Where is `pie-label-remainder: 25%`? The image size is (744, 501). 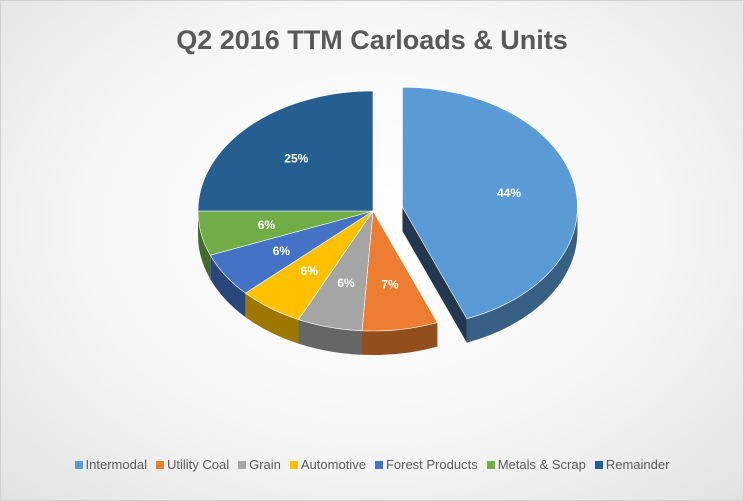
pie-label-remainder: 25% is located at coordinates (296, 158).